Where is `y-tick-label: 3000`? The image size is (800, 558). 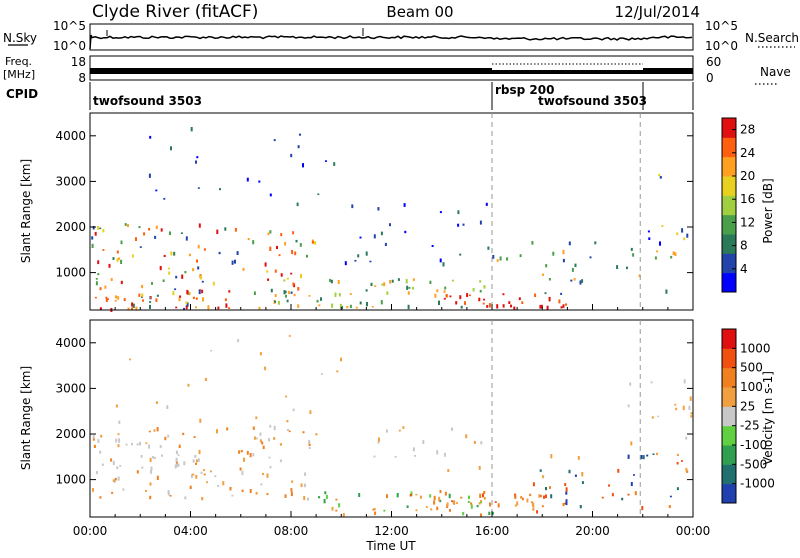
y-tick-label: 3000 is located at coordinates (70, 388).